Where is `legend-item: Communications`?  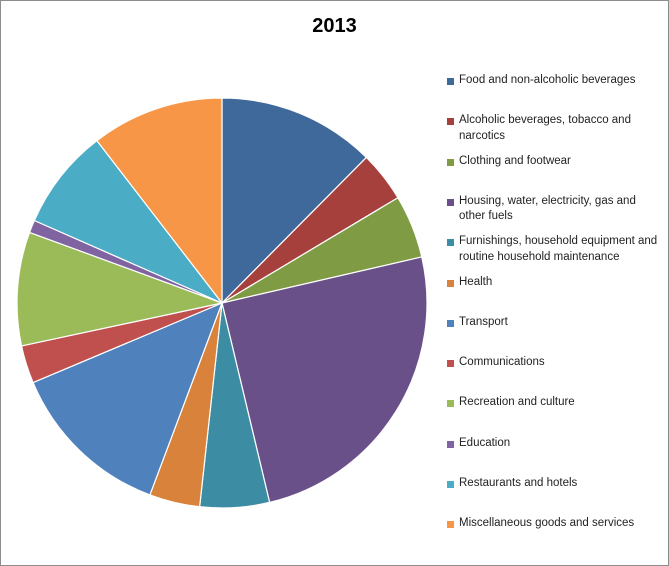
legend-item: Communications is located at coordinates (554, 363).